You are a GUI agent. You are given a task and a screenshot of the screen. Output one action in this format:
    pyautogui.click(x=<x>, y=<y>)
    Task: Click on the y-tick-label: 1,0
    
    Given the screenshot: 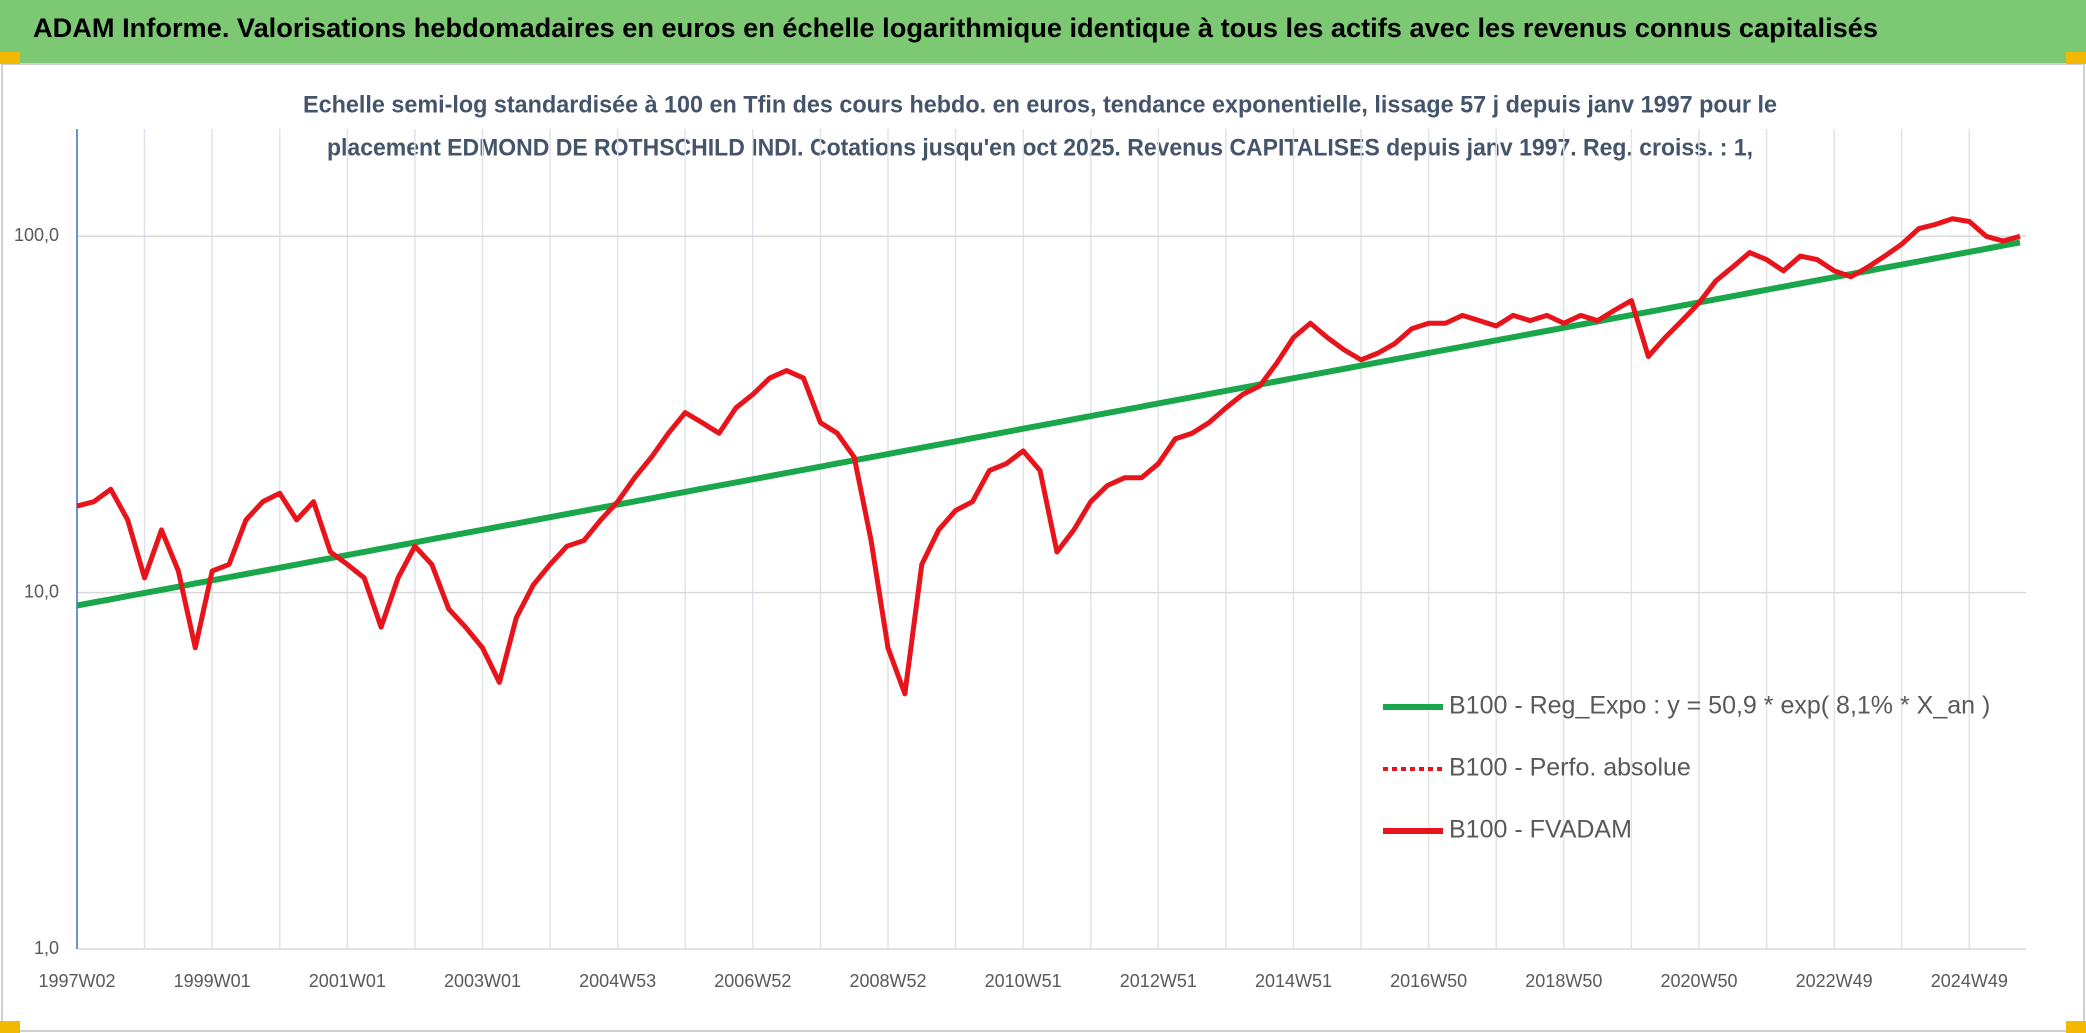 What is the action you would take?
    pyautogui.click(x=46, y=948)
    